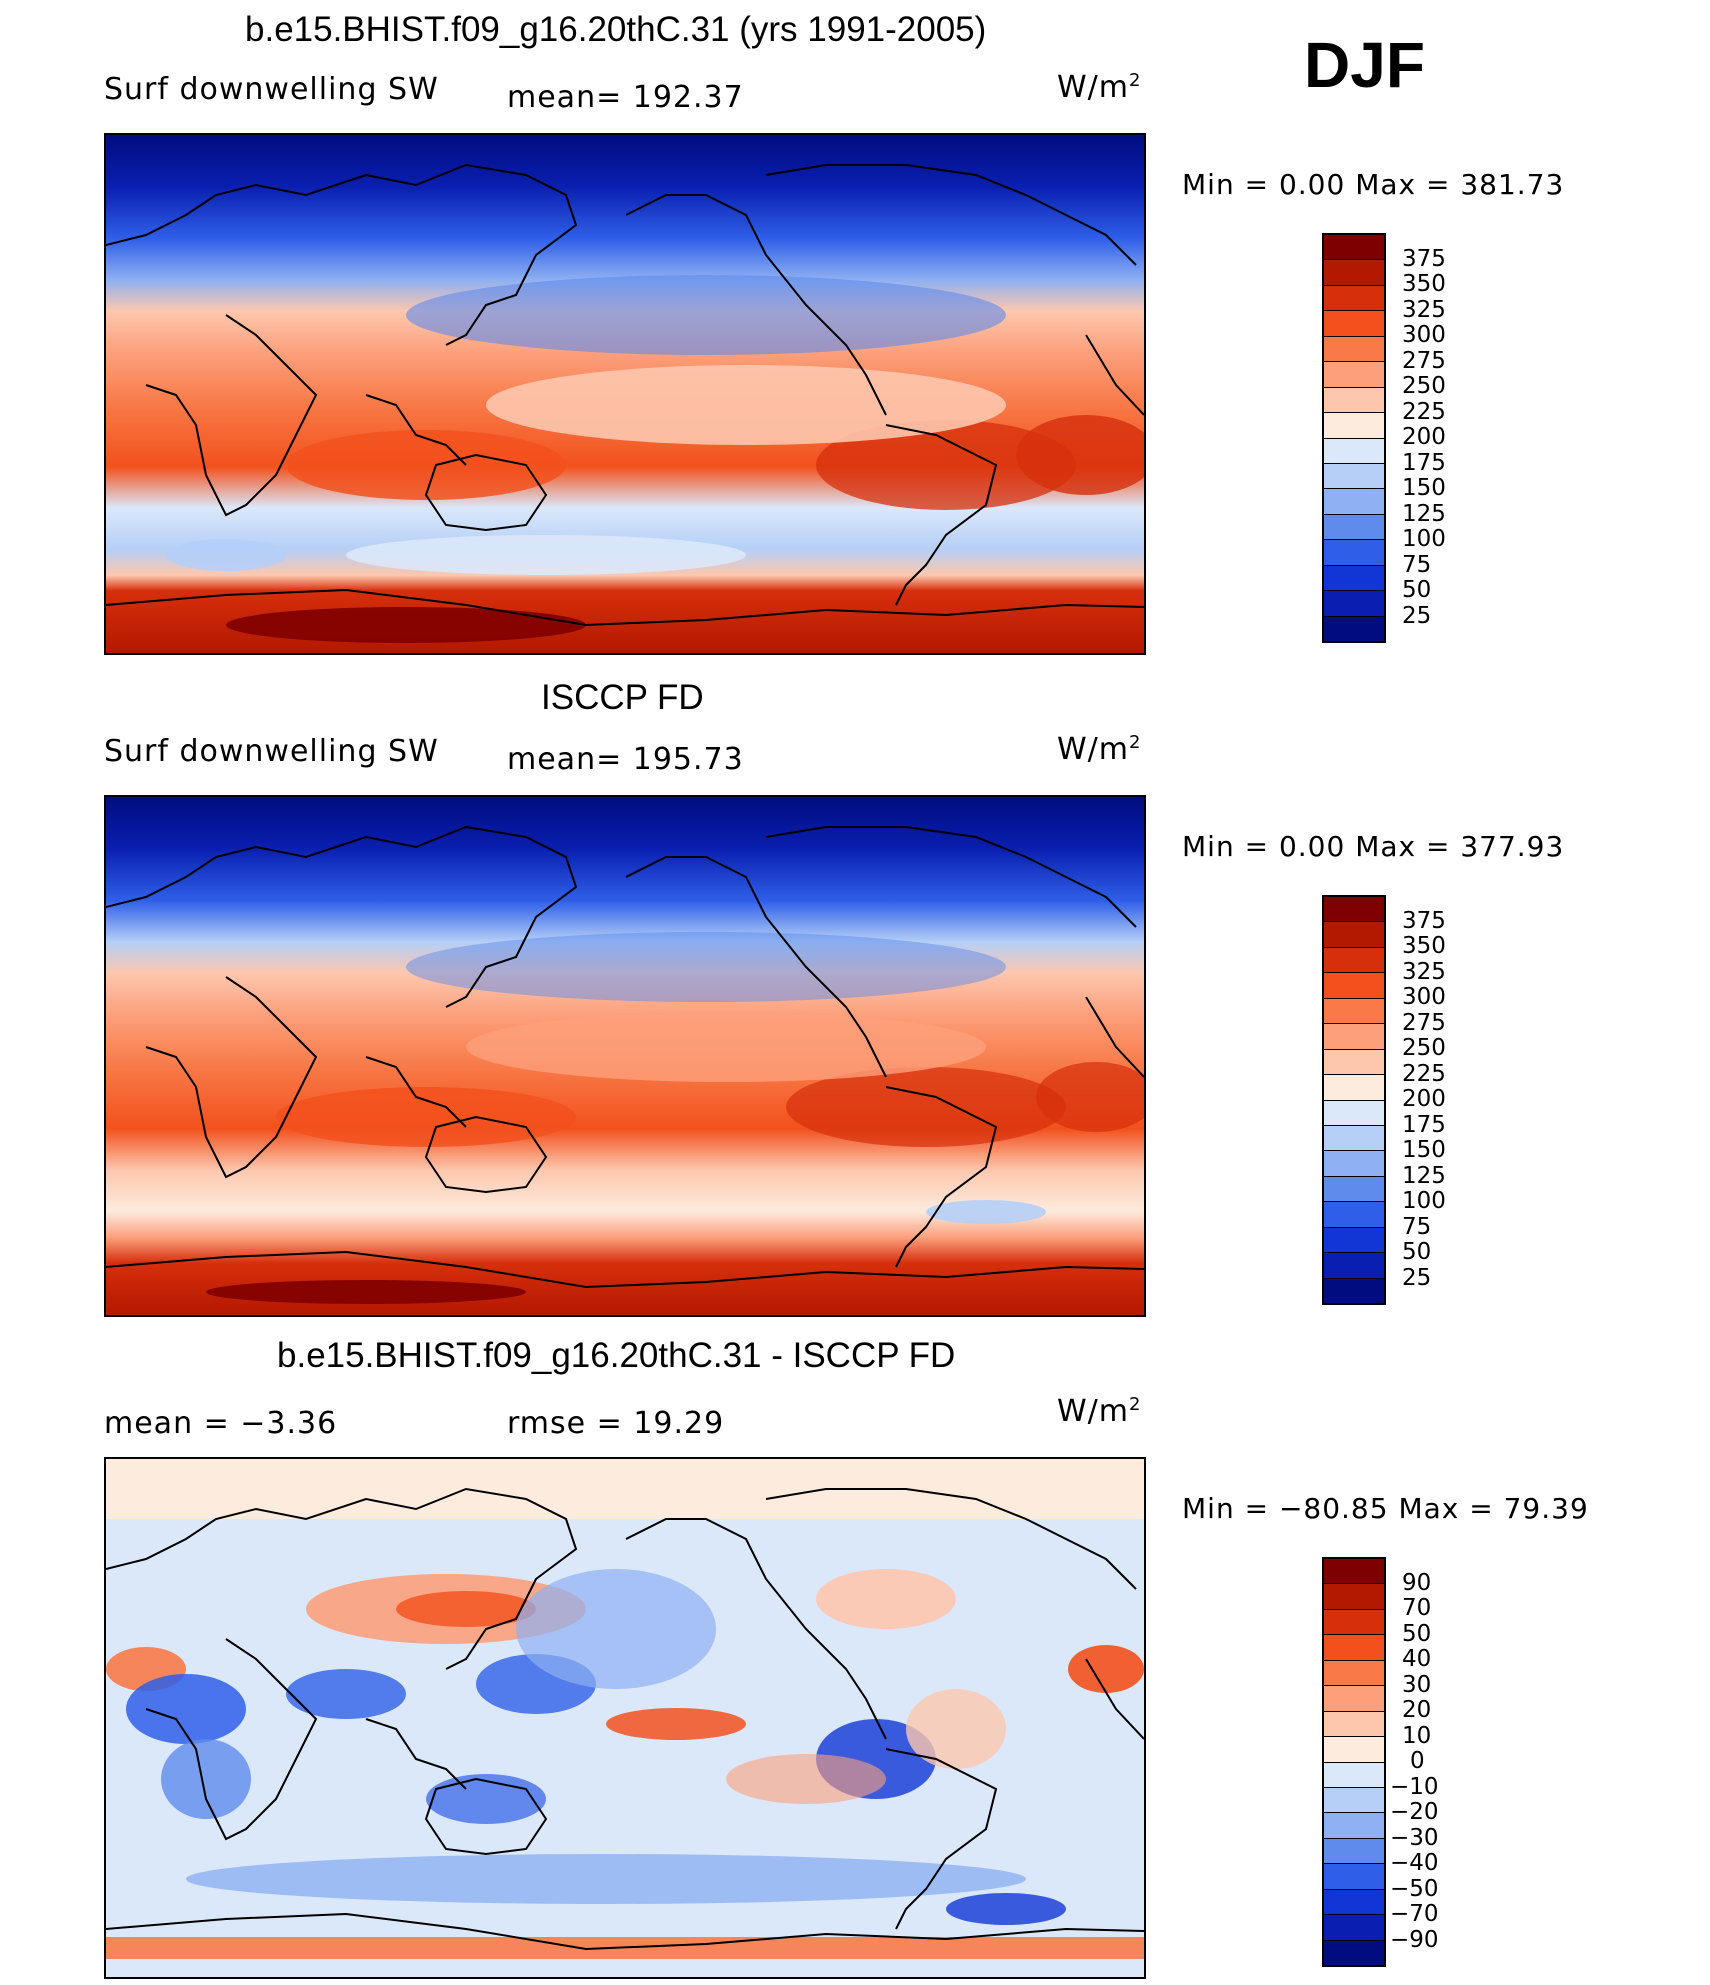 The image size is (1710, 1985). What do you see at coordinates (1417, 1736) in the screenshot?
I see `colorbar-tick: 10` at bounding box center [1417, 1736].